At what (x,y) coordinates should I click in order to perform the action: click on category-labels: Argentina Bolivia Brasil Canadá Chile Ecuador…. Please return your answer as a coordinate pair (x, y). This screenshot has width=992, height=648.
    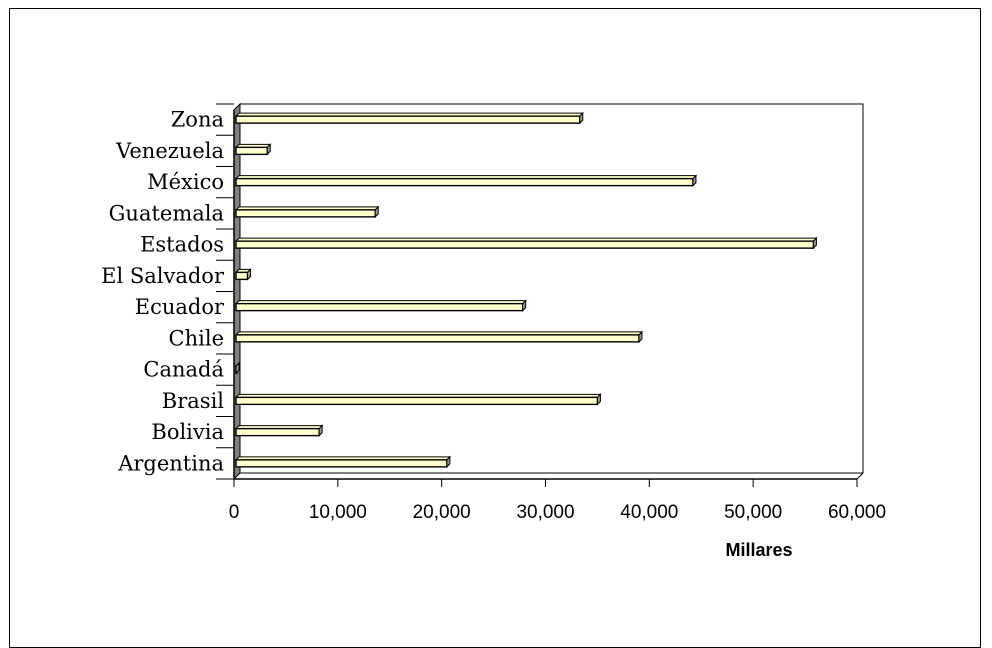
    Looking at the image, I should click on (163, 292).